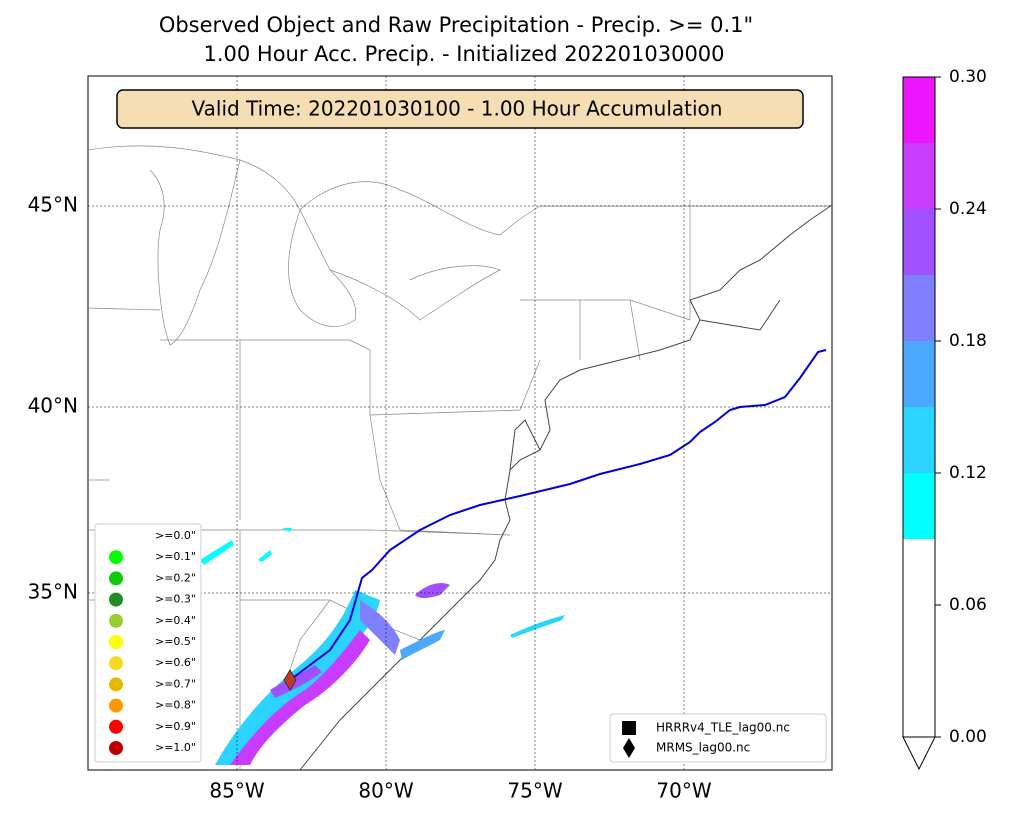 The image size is (1010, 823). What do you see at coordinates (175, 705) in the screenshot?
I see `legend-label: >=0.8"` at bounding box center [175, 705].